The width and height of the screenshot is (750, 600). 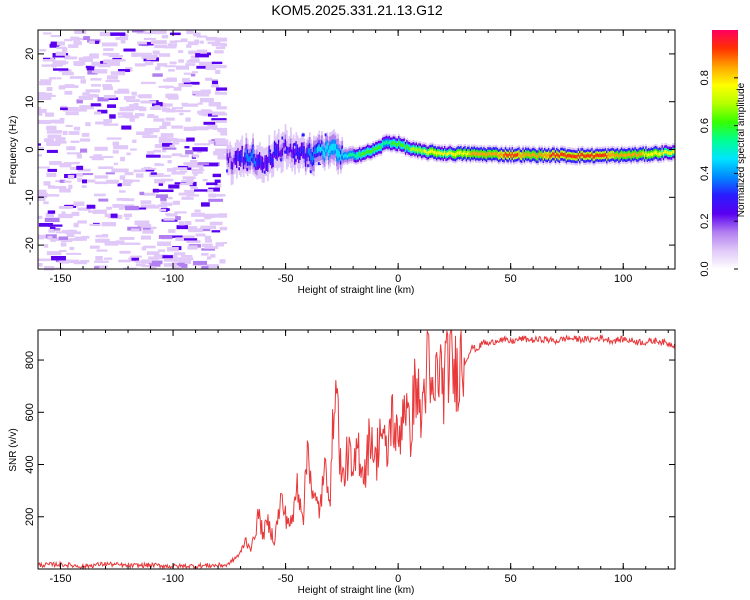 What do you see at coordinates (356, 590) in the screenshot?
I see `snr-xlabel: Height of straight line (km)` at bounding box center [356, 590].